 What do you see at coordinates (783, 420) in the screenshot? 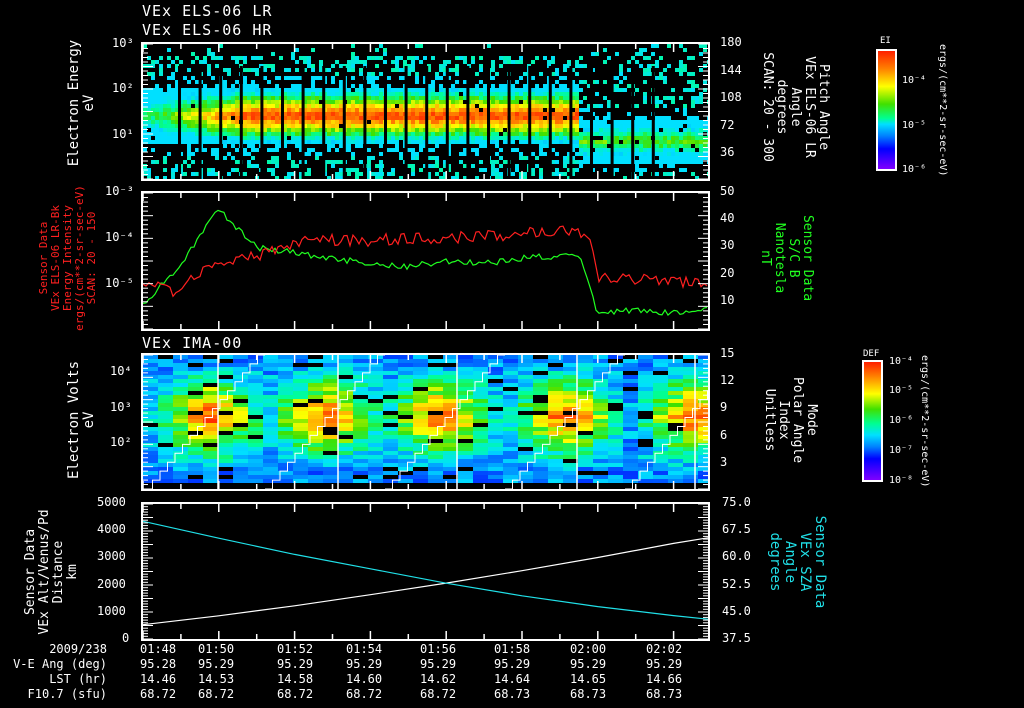
I see `panel3-right-label-line: Index` at bounding box center [783, 420].